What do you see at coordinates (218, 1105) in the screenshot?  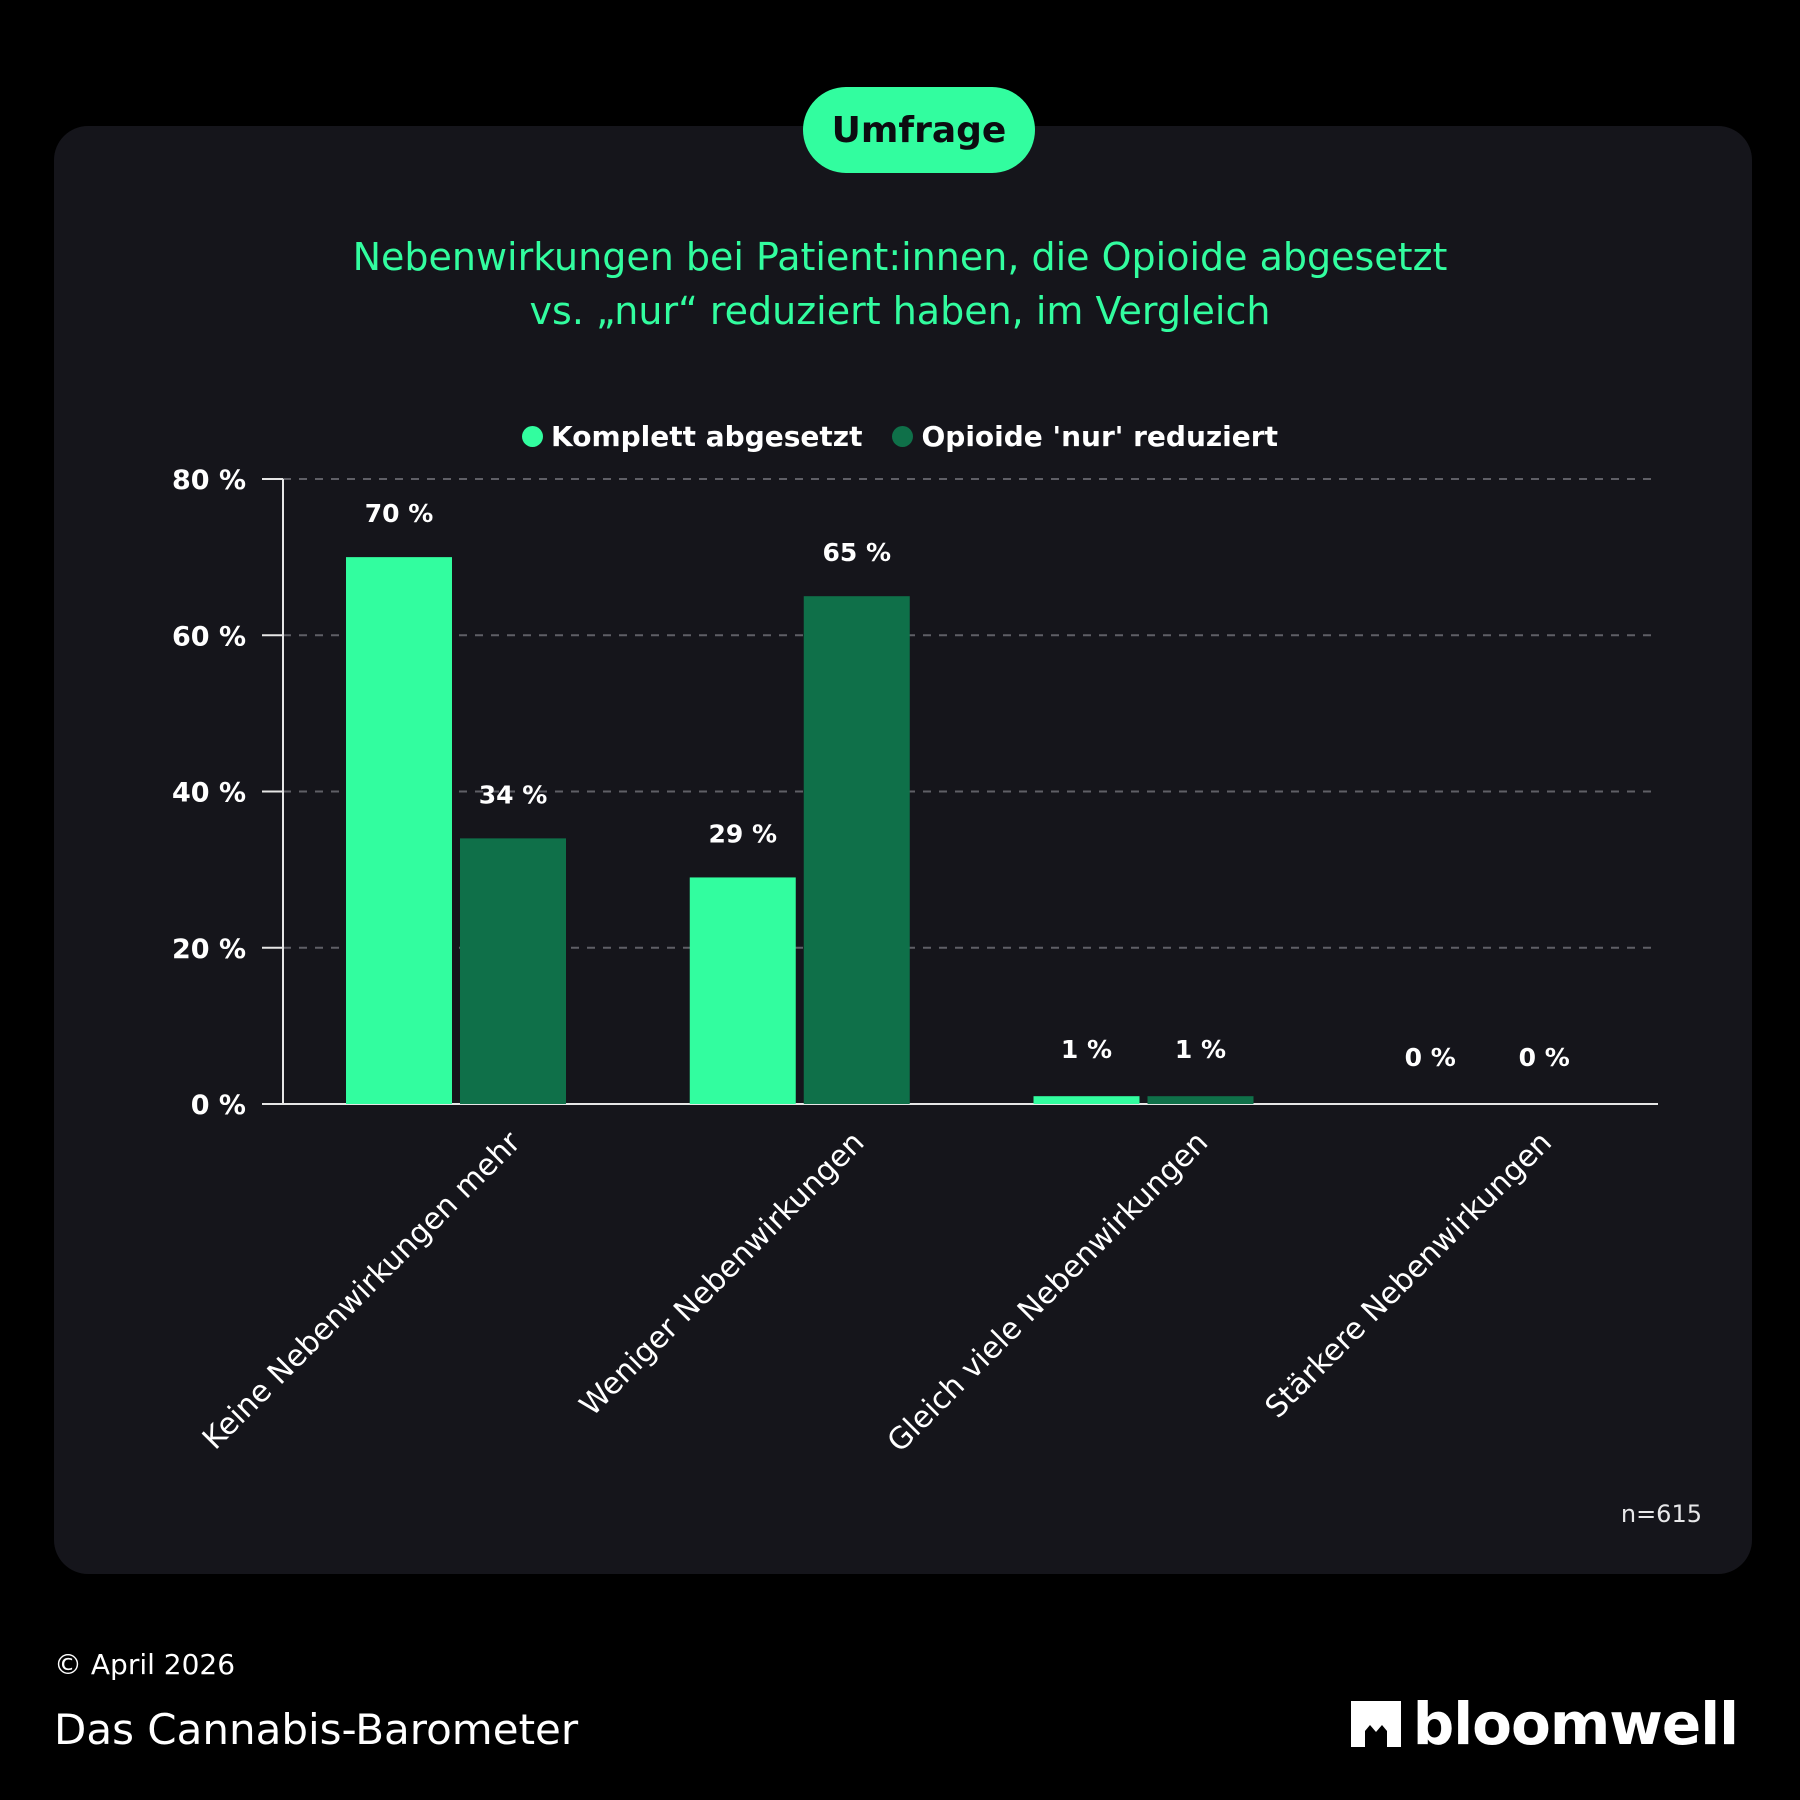 I see `y-tick-label: 0 %` at bounding box center [218, 1105].